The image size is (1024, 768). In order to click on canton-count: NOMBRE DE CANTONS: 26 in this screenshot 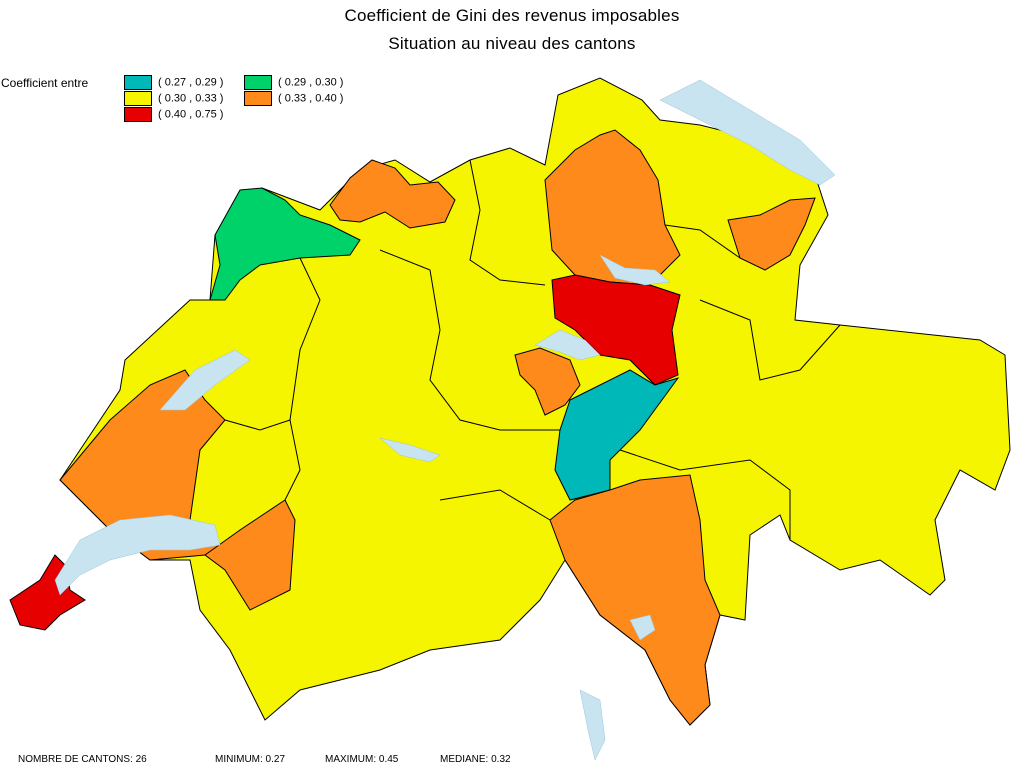, I will do `click(82, 759)`.